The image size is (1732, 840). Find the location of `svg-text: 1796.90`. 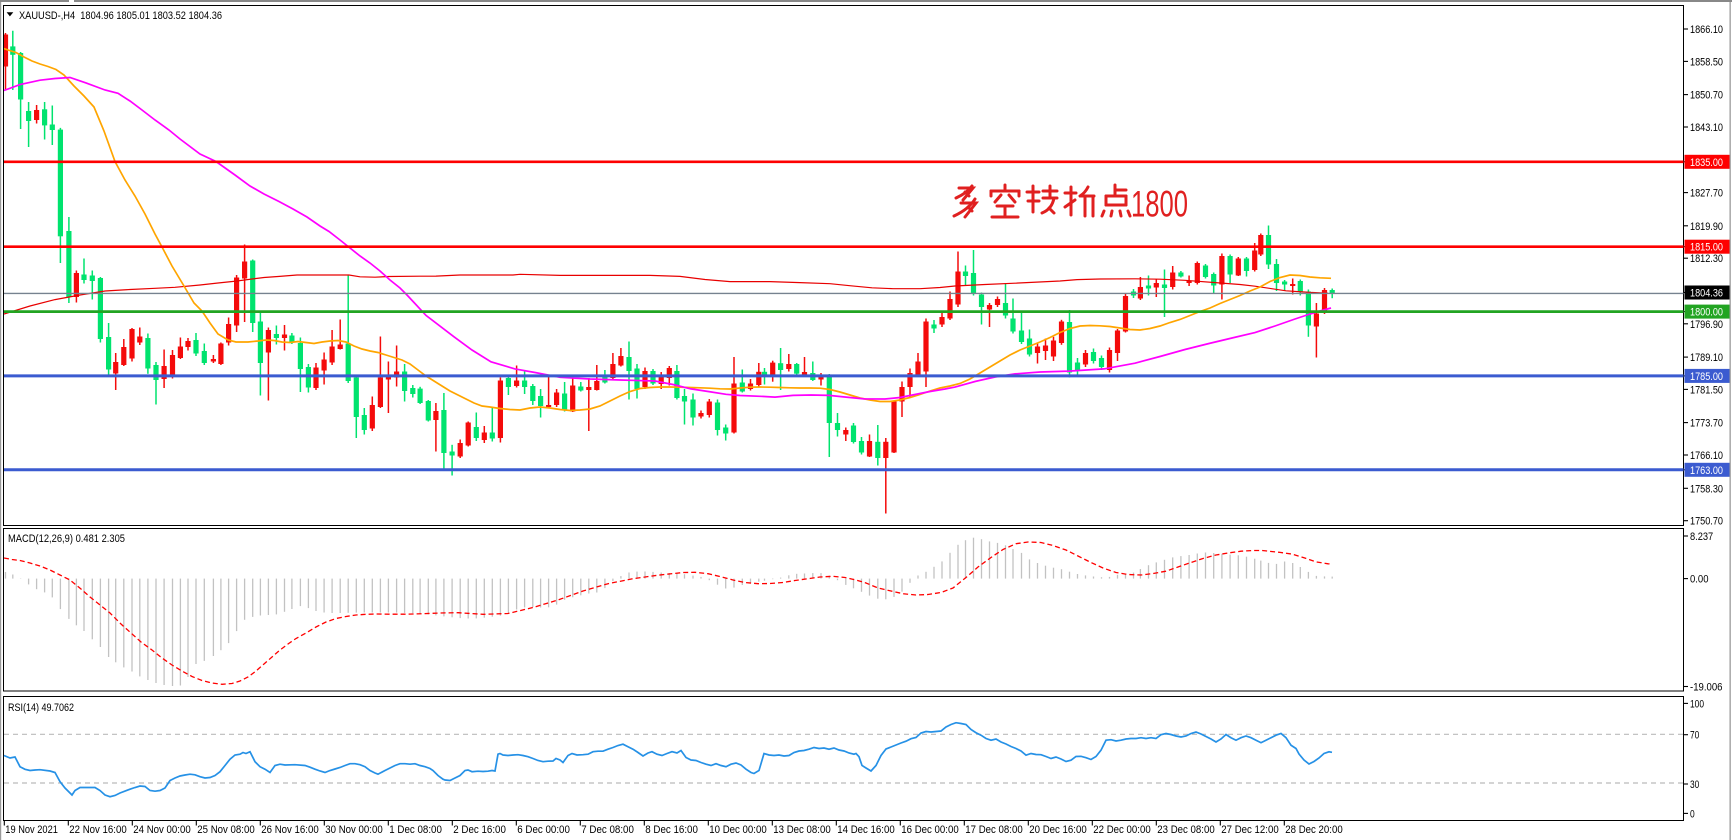

svg-text: 1796.90 is located at coordinates (1706, 325).